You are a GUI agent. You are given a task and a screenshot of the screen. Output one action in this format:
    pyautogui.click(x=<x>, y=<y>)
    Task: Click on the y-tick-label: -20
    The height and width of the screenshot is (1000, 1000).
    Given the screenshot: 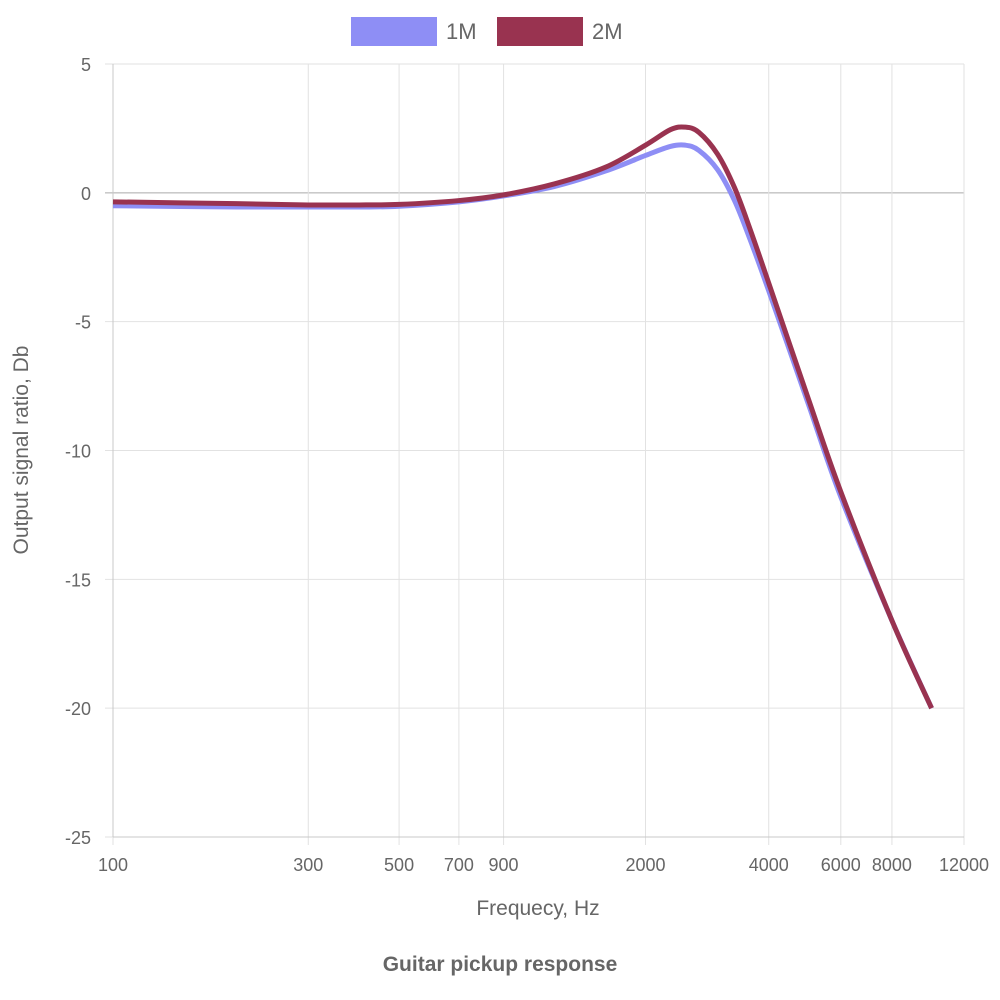 What is the action you would take?
    pyautogui.click(x=78, y=709)
    